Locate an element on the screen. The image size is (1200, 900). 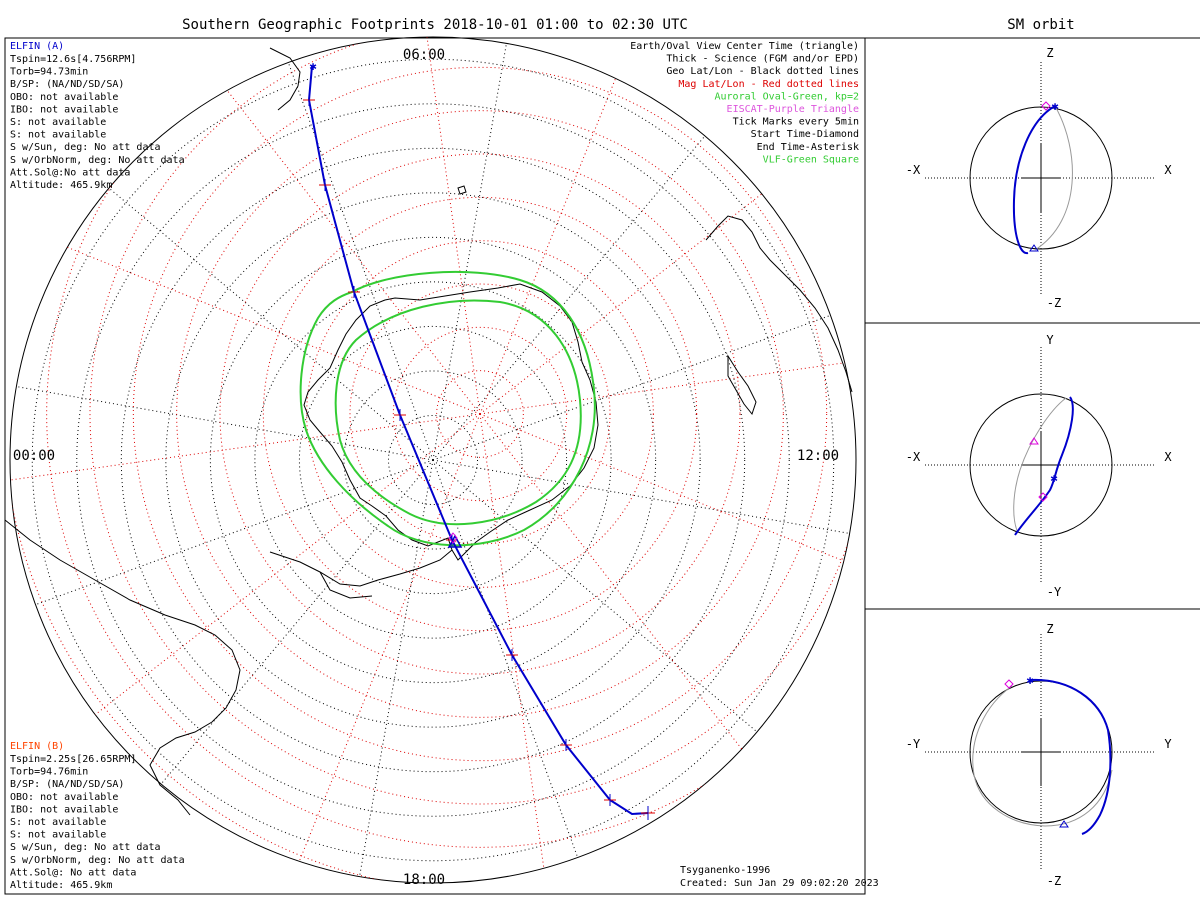
panel1-orbit-blue is located at coordinates (1034, 180).